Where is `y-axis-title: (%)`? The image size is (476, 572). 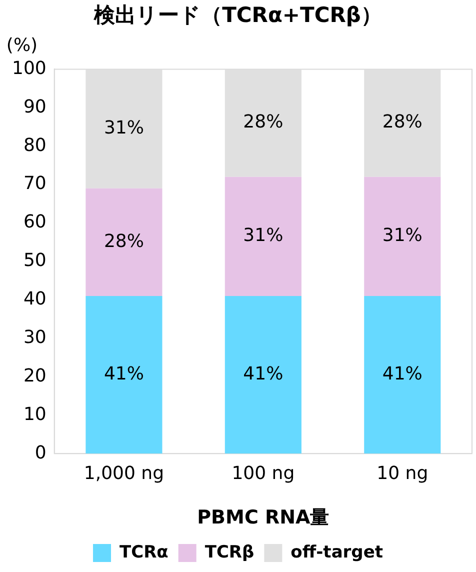
y-axis-title: (%) is located at coordinates (22, 45).